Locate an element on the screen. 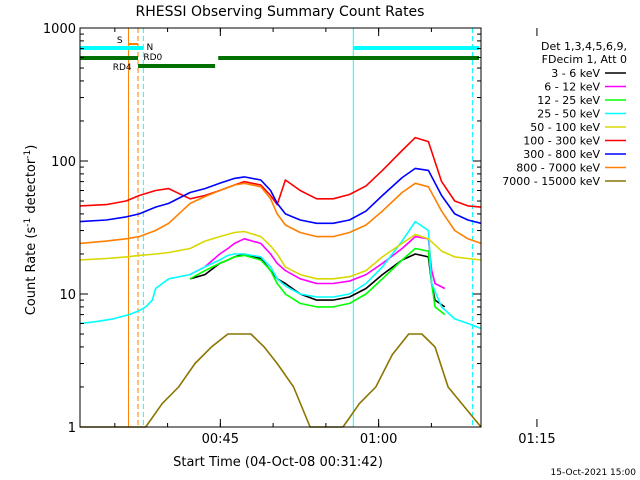 The image size is (640, 480). y-tick-label: 1 is located at coordinates (72, 428).